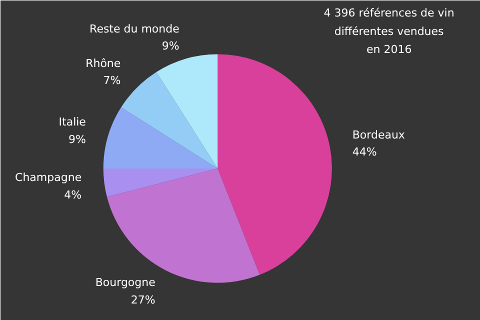 This screenshot has width=480, height=320. Describe the element at coordinates (389, 31) in the screenshot. I see `chart-title: 4 396 références de vin différentes vendues en 2016` at that location.